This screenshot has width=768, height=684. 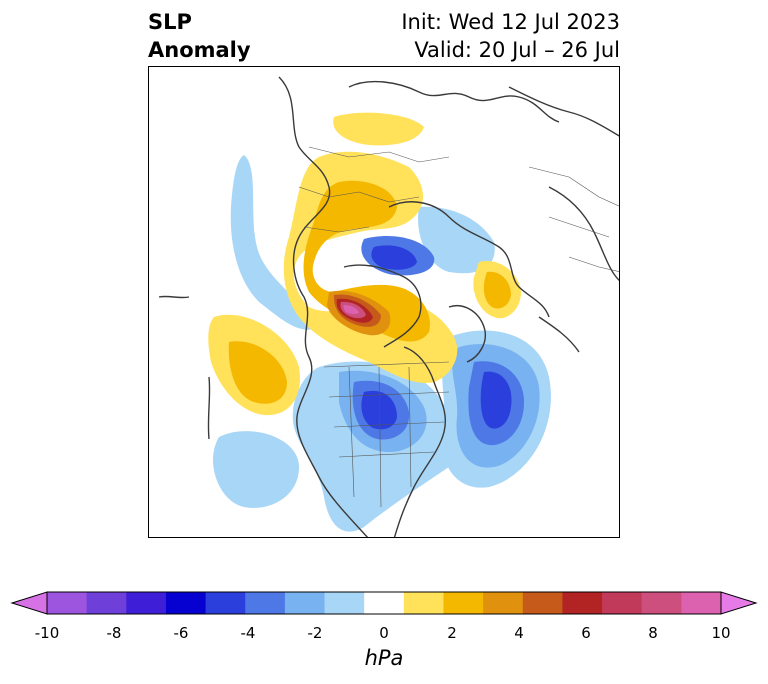 What do you see at coordinates (384, 658) in the screenshot?
I see `colorbar-unit: hPa` at bounding box center [384, 658].